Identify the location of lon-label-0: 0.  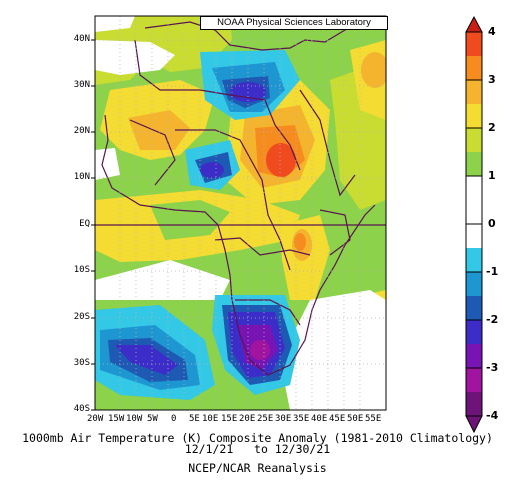
(174, 419).